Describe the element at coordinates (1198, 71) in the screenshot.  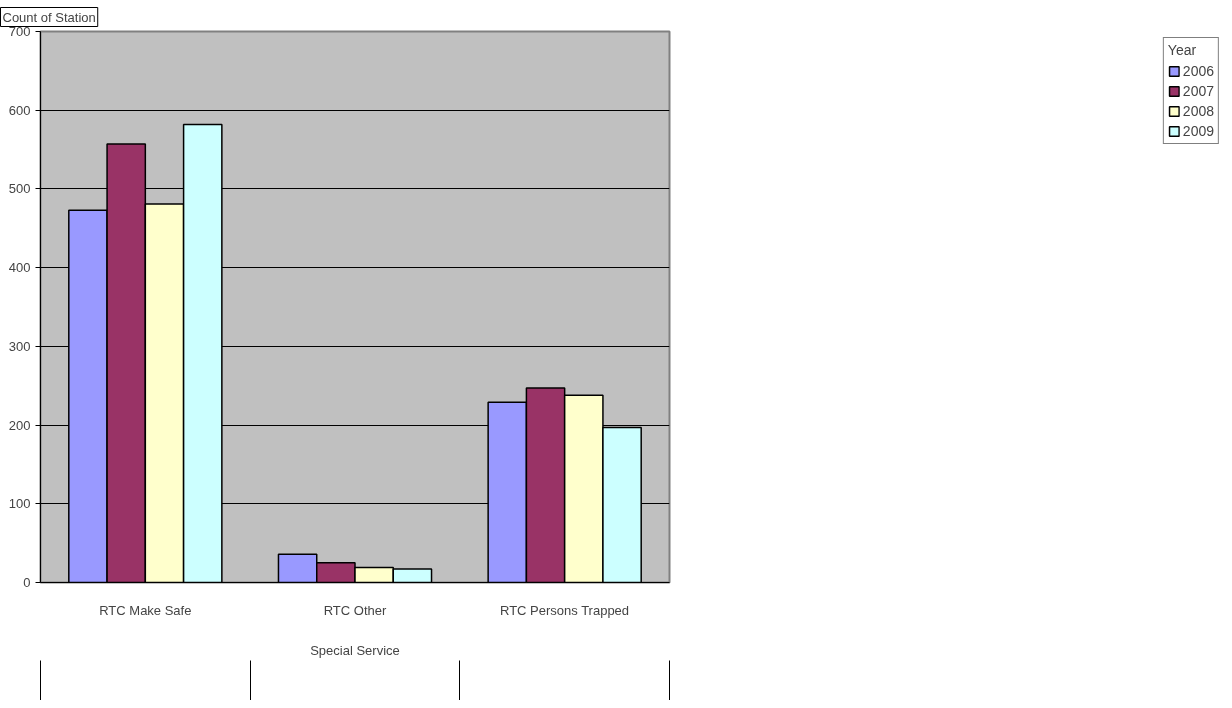
I see `legend-label: 2006` at that location.